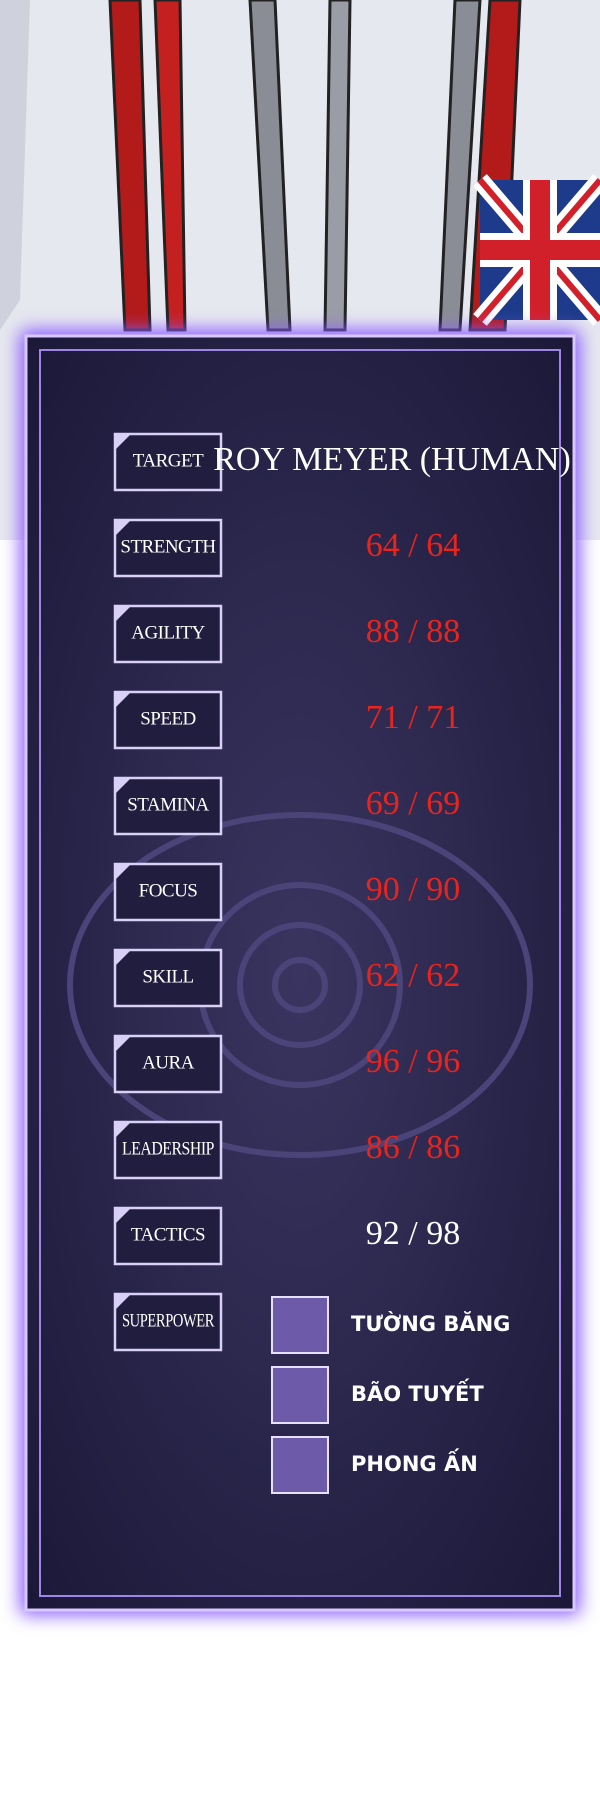 This screenshot has width=600, height=1800. I want to click on label-text: STAMINA, so click(168, 804).